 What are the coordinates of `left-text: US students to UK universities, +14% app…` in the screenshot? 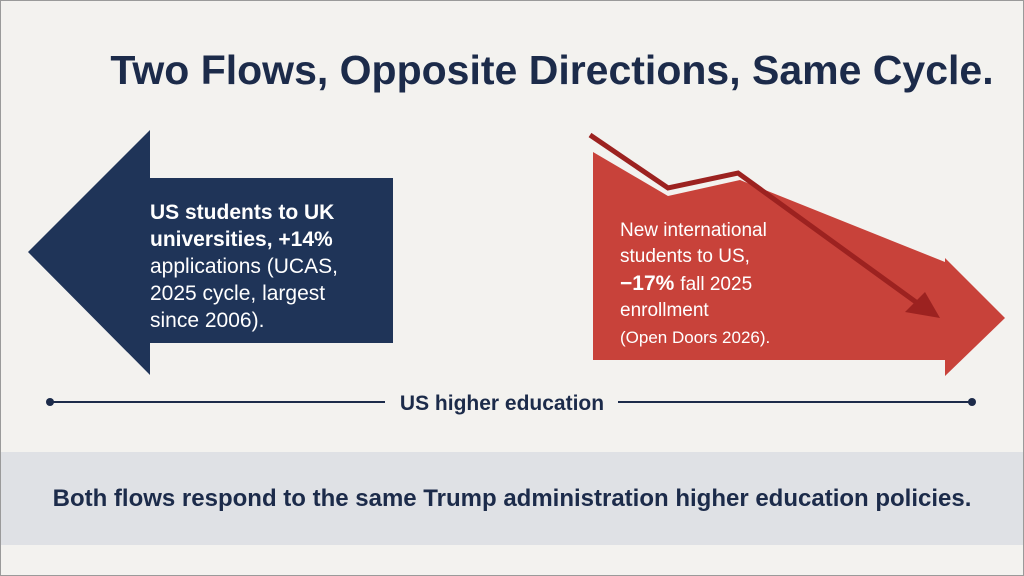 It's located at (244, 266).